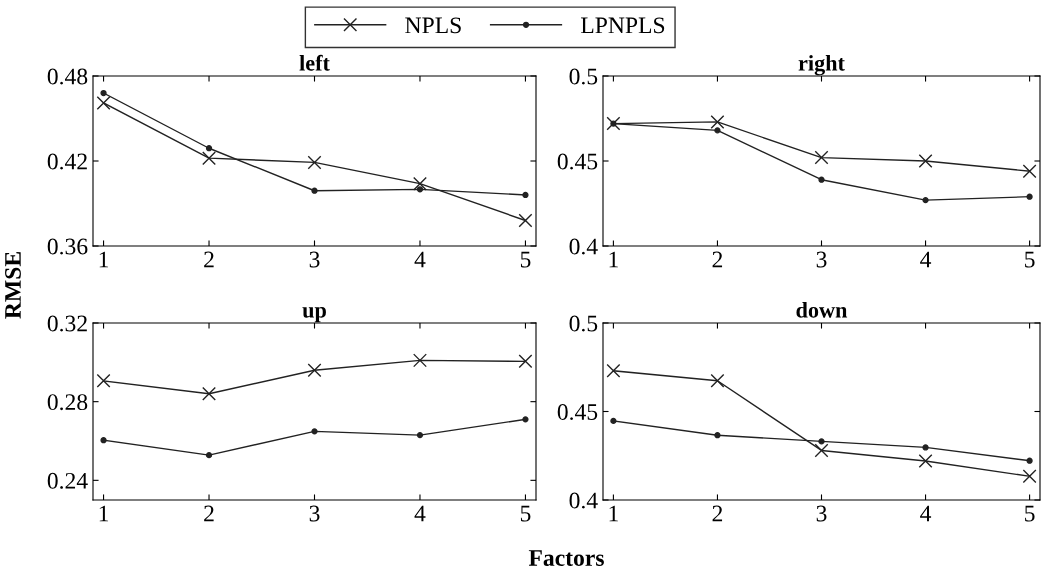  Describe the element at coordinates (67, 246) in the screenshot. I see `y-tick-label: 0.36` at that location.